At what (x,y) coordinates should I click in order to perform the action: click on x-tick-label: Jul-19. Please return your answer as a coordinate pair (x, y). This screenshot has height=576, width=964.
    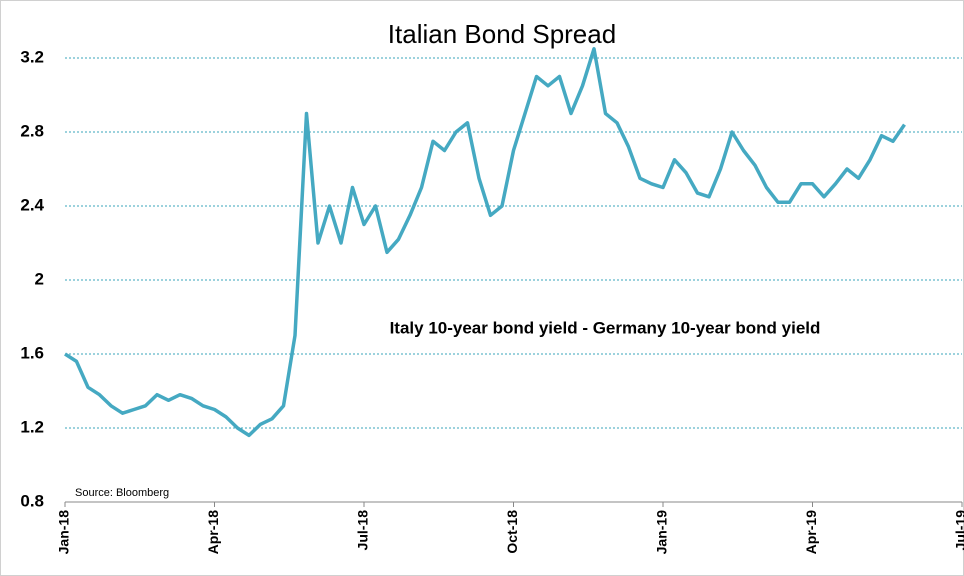
    Looking at the image, I should click on (958, 530).